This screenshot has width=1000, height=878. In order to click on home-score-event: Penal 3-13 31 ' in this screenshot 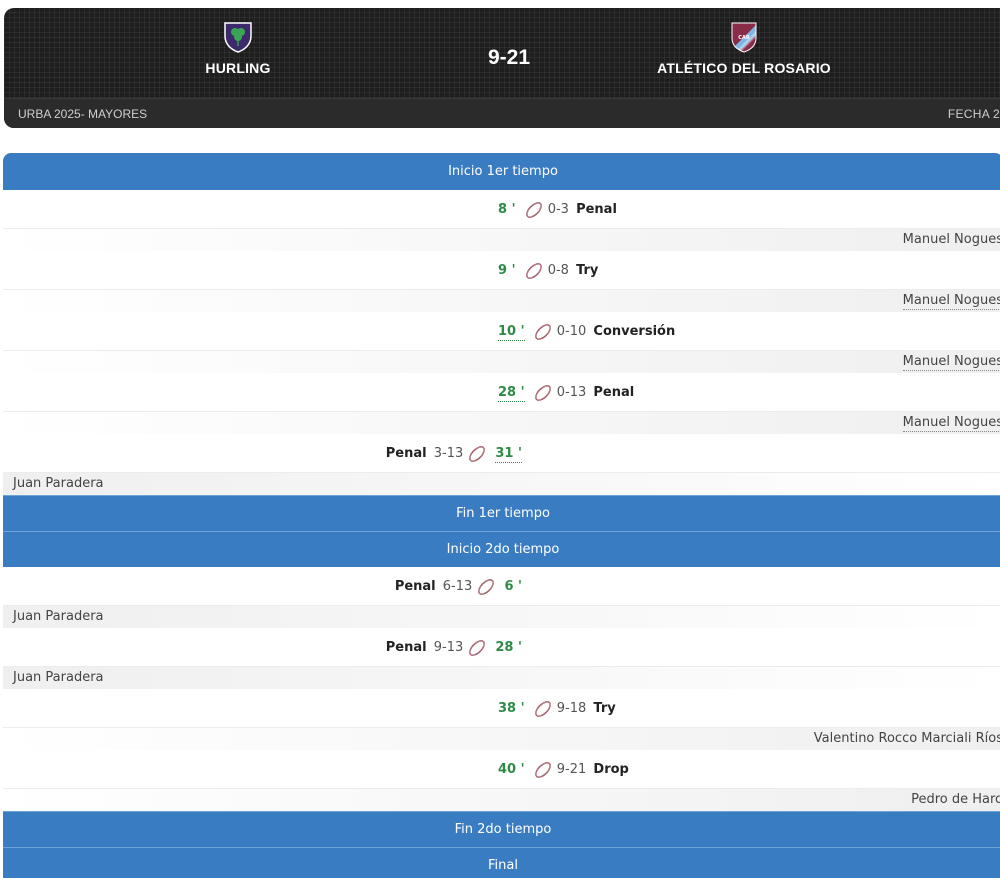, I will do `click(454, 453)`.